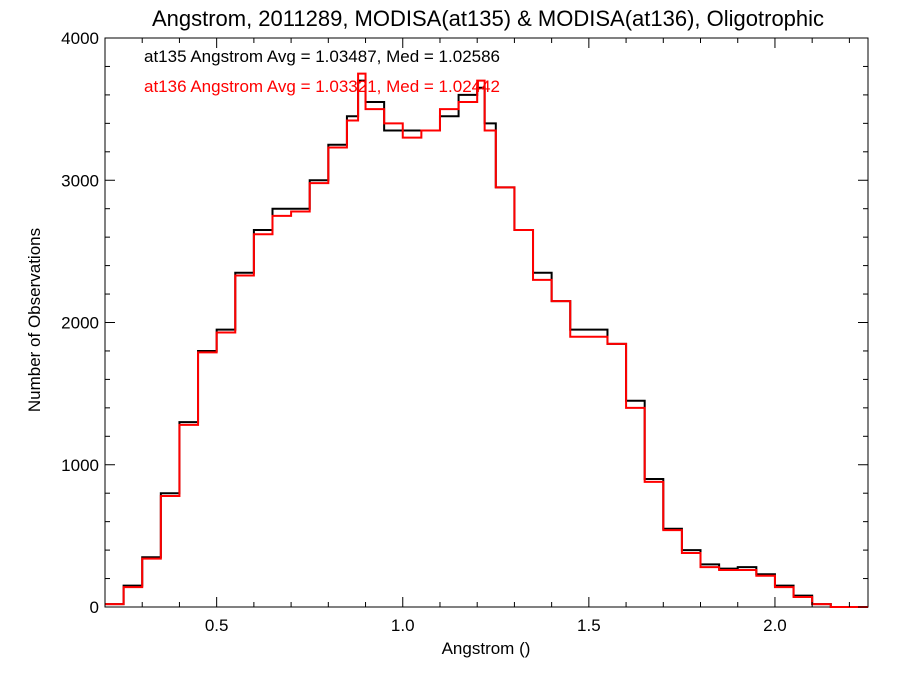 This screenshot has width=900, height=675. What do you see at coordinates (34, 320) in the screenshot?
I see `y-axis-label: Number of Observations` at bounding box center [34, 320].